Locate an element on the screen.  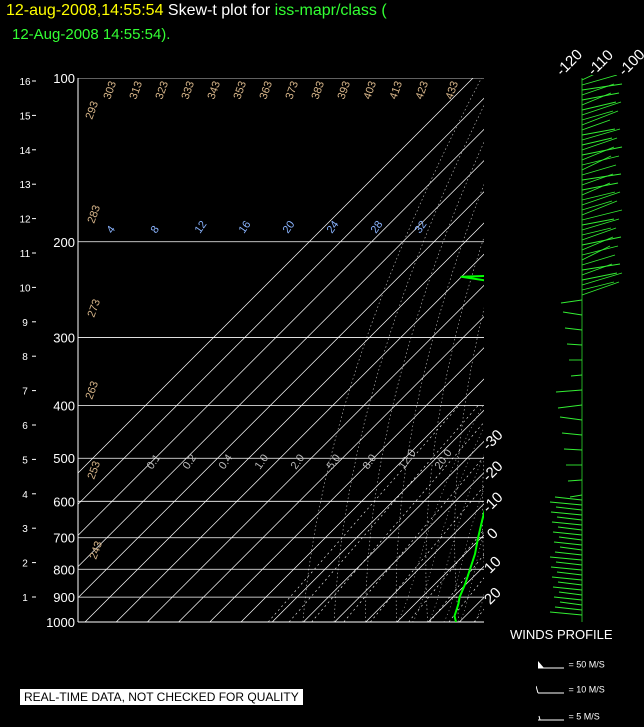
dry-adiabat-label: 243 is located at coordinates (97, 550).